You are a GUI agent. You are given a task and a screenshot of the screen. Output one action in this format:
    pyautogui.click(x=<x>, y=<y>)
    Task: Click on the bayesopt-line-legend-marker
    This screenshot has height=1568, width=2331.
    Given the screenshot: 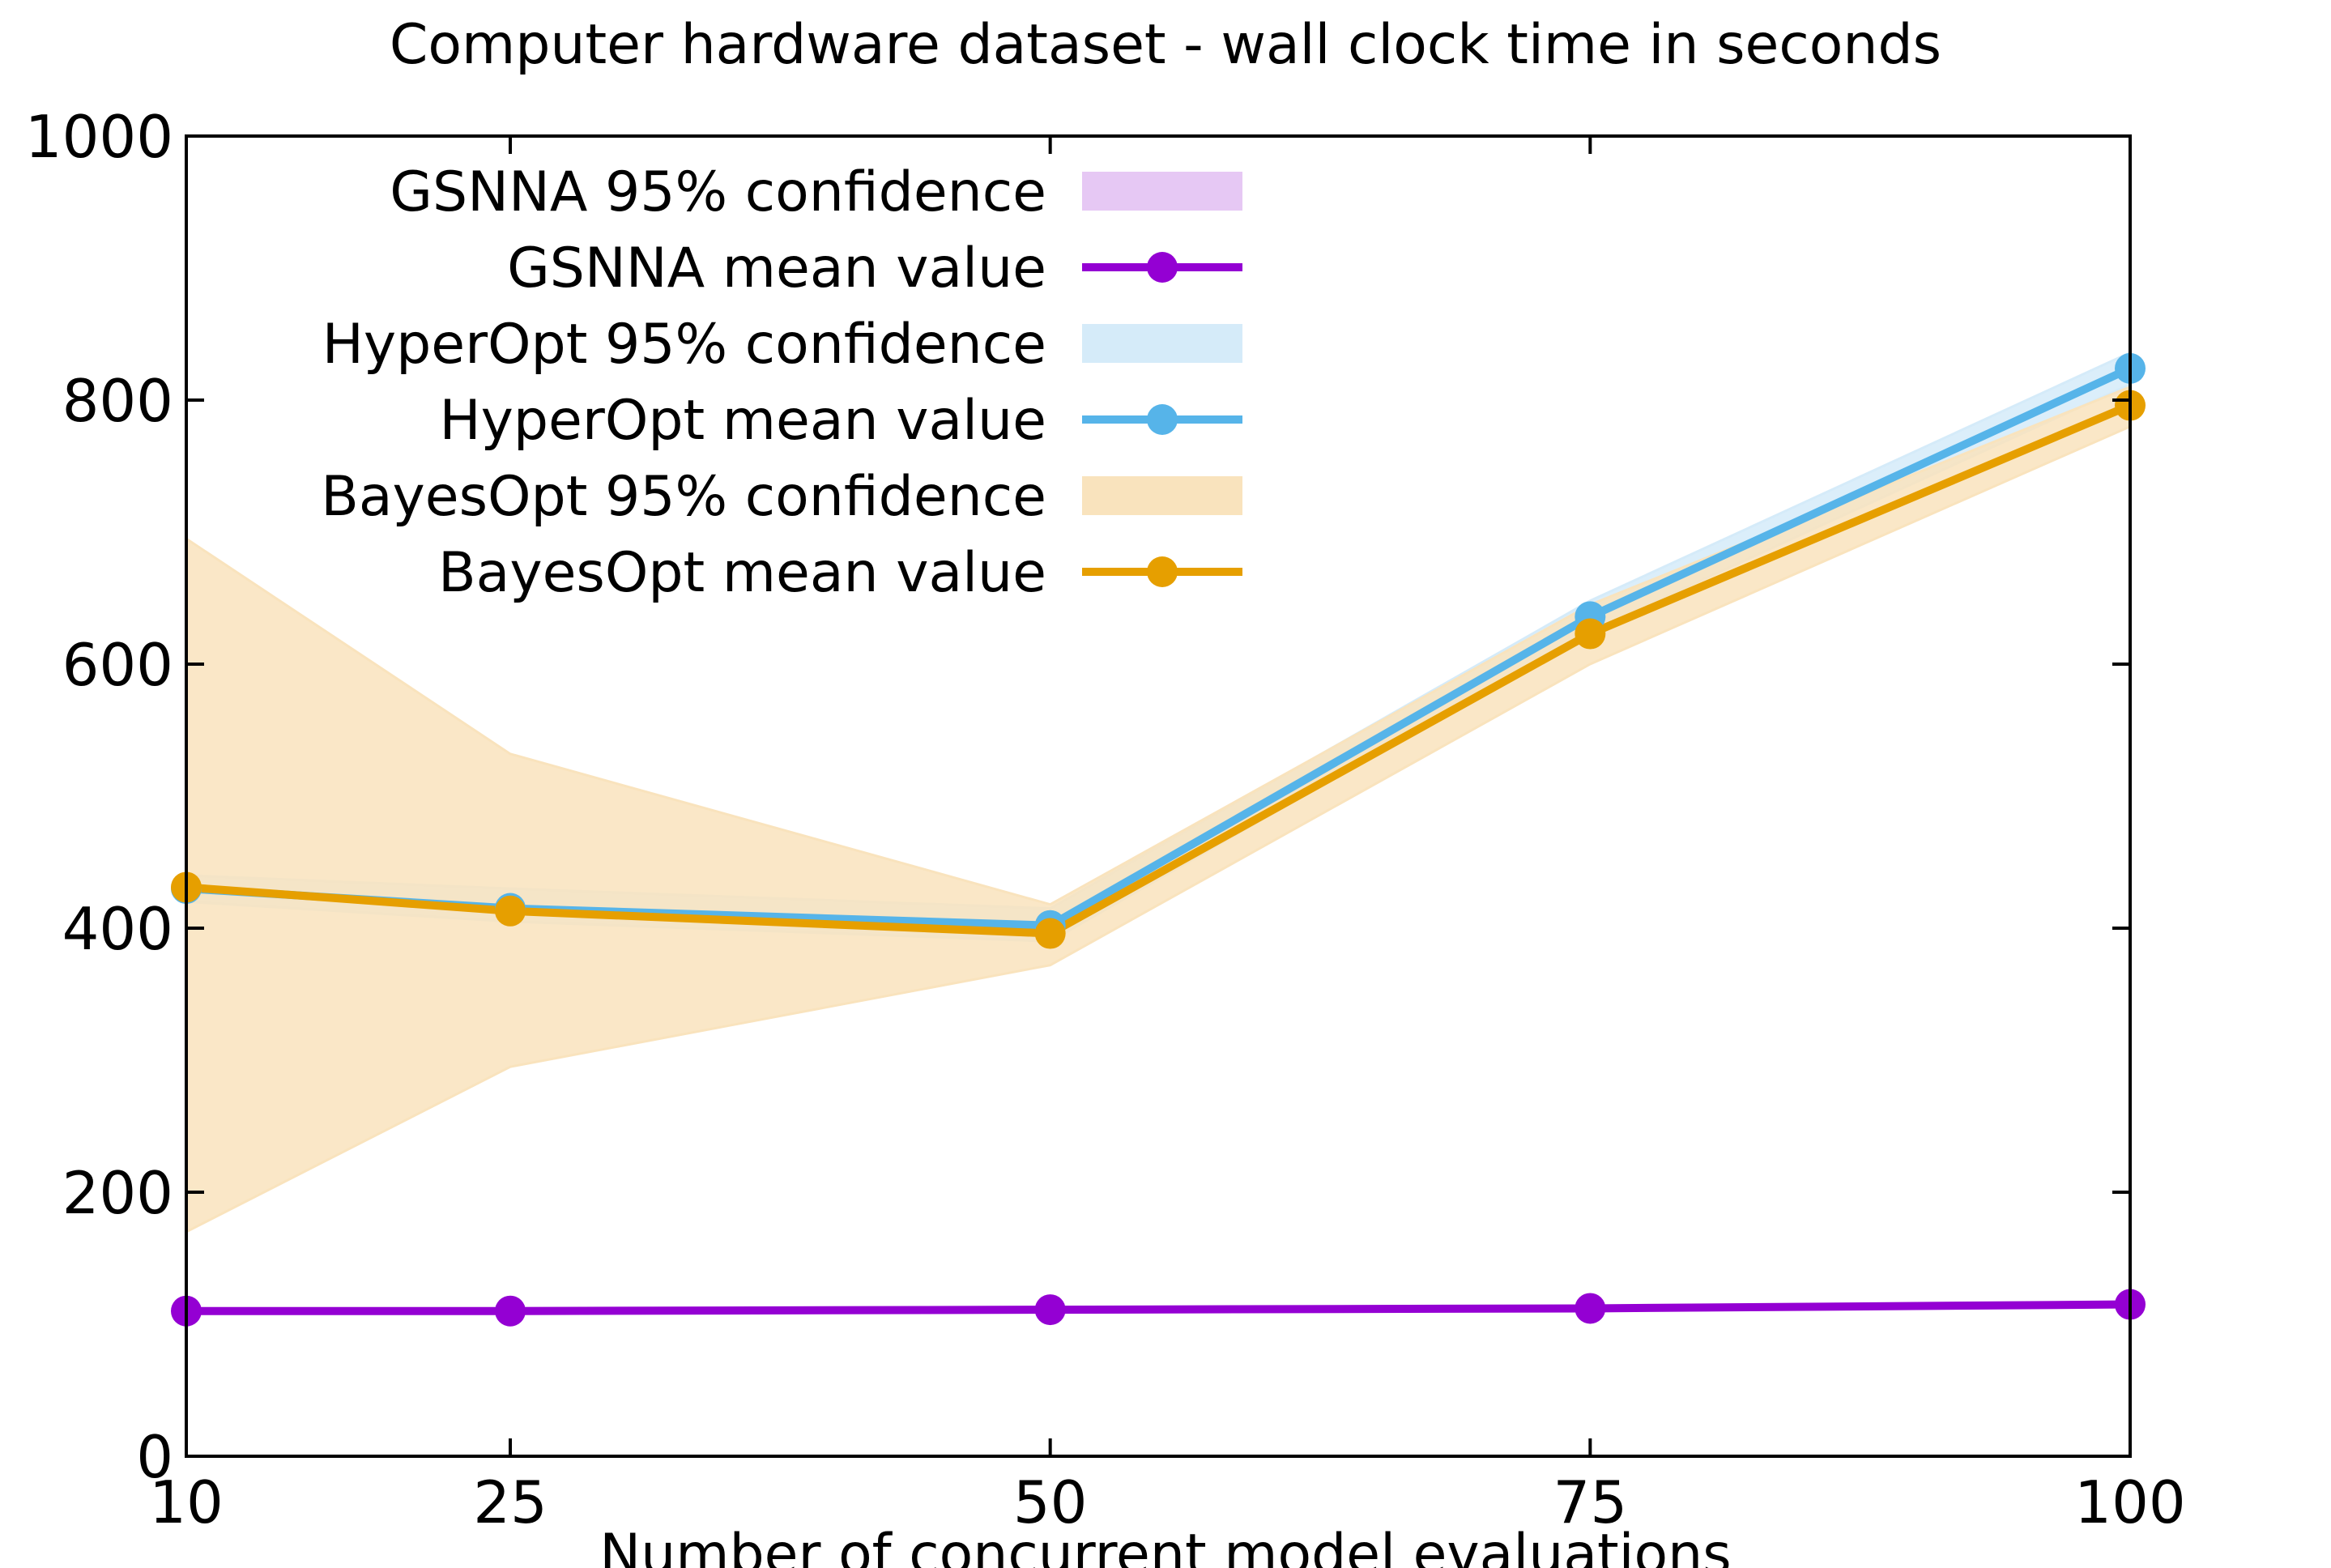 What is the action you would take?
    pyautogui.click(x=1162, y=571)
    